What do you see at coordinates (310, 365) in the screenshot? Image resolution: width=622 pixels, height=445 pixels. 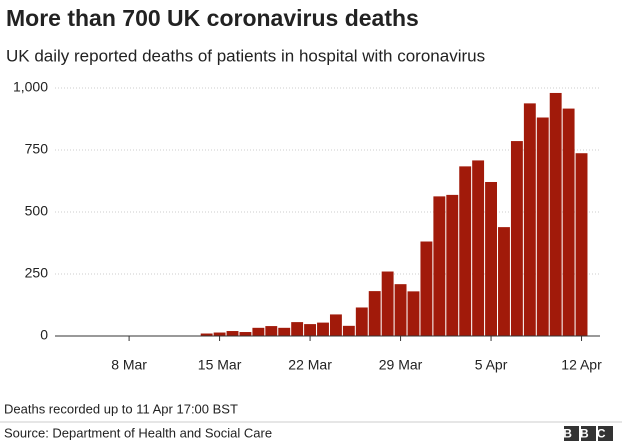 I see `x-tick-label: 22 Mar` at bounding box center [310, 365].